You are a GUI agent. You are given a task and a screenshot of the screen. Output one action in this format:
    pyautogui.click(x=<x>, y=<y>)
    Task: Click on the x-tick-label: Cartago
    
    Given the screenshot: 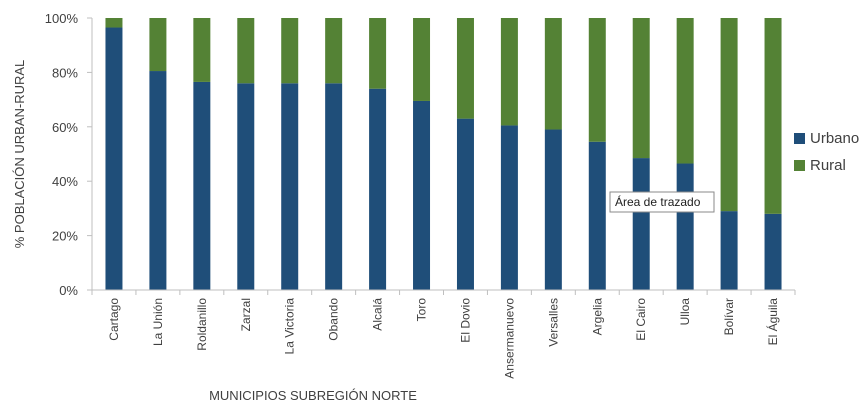 What is the action you would take?
    pyautogui.click(x=114, y=319)
    